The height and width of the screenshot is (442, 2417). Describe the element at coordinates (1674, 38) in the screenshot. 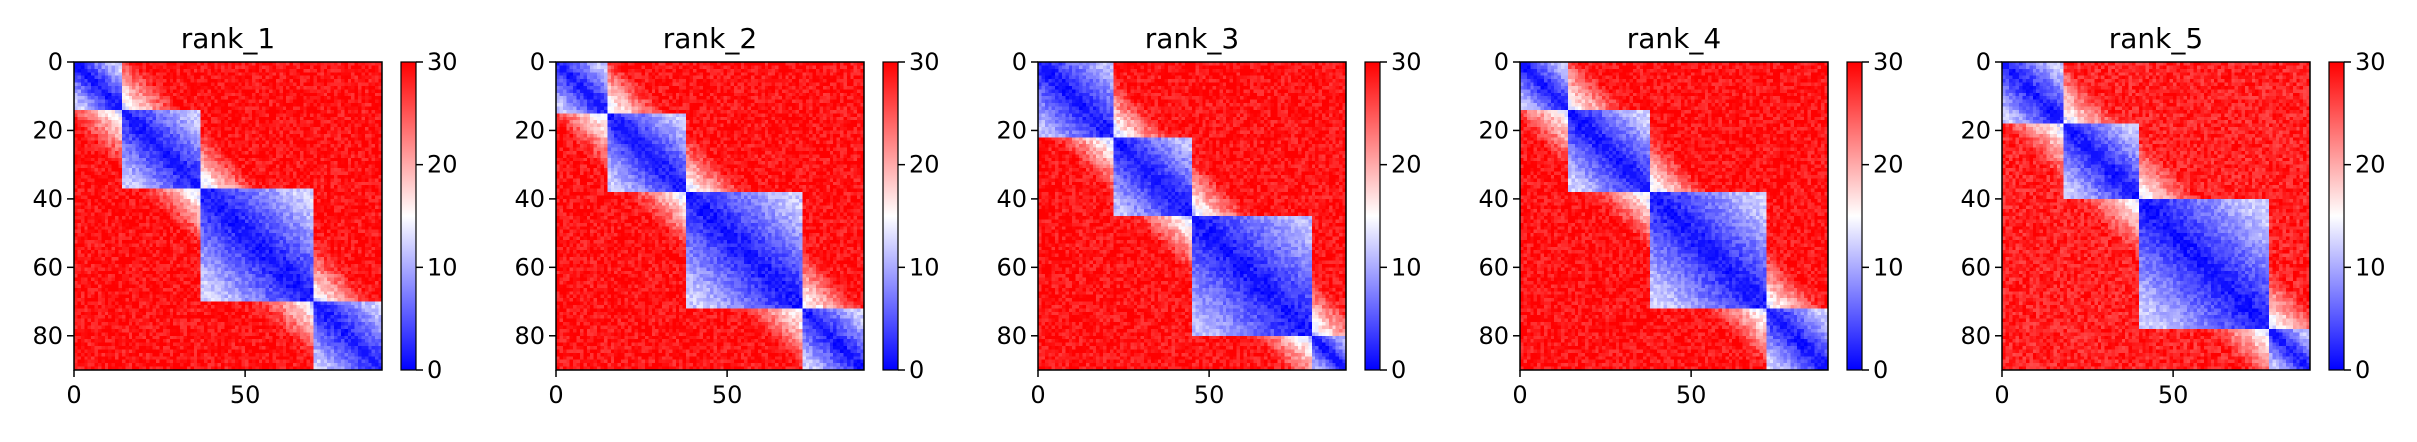

I see `panel-title: rank_4` at that location.